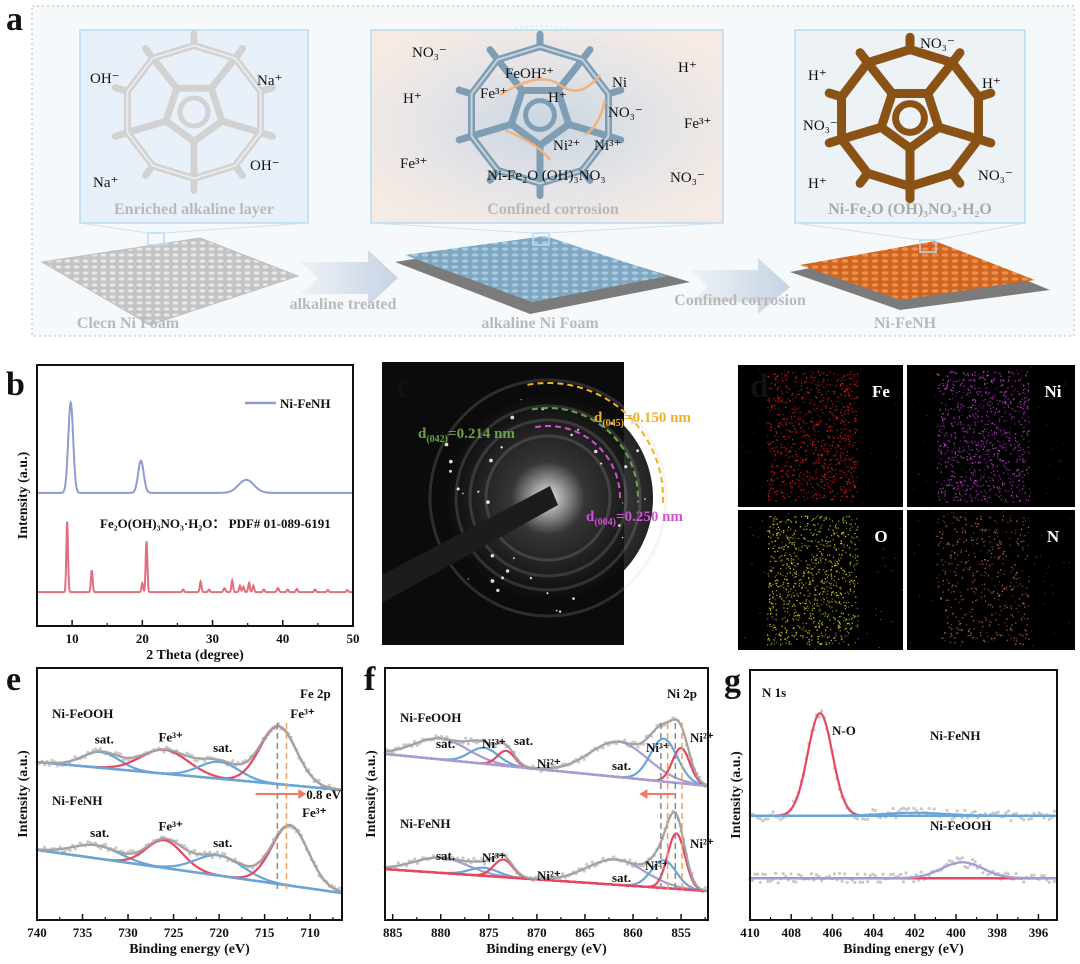 This screenshot has width=1080, height=964. I want to click on ion-label: FeOH²⁺, so click(529, 74).